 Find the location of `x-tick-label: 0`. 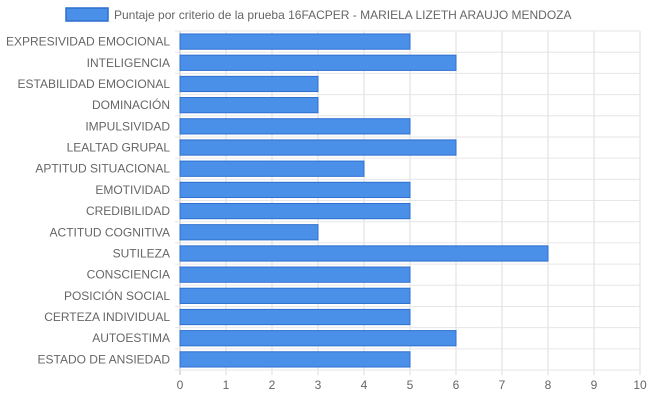

x-tick-label: 0 is located at coordinates (180, 385).